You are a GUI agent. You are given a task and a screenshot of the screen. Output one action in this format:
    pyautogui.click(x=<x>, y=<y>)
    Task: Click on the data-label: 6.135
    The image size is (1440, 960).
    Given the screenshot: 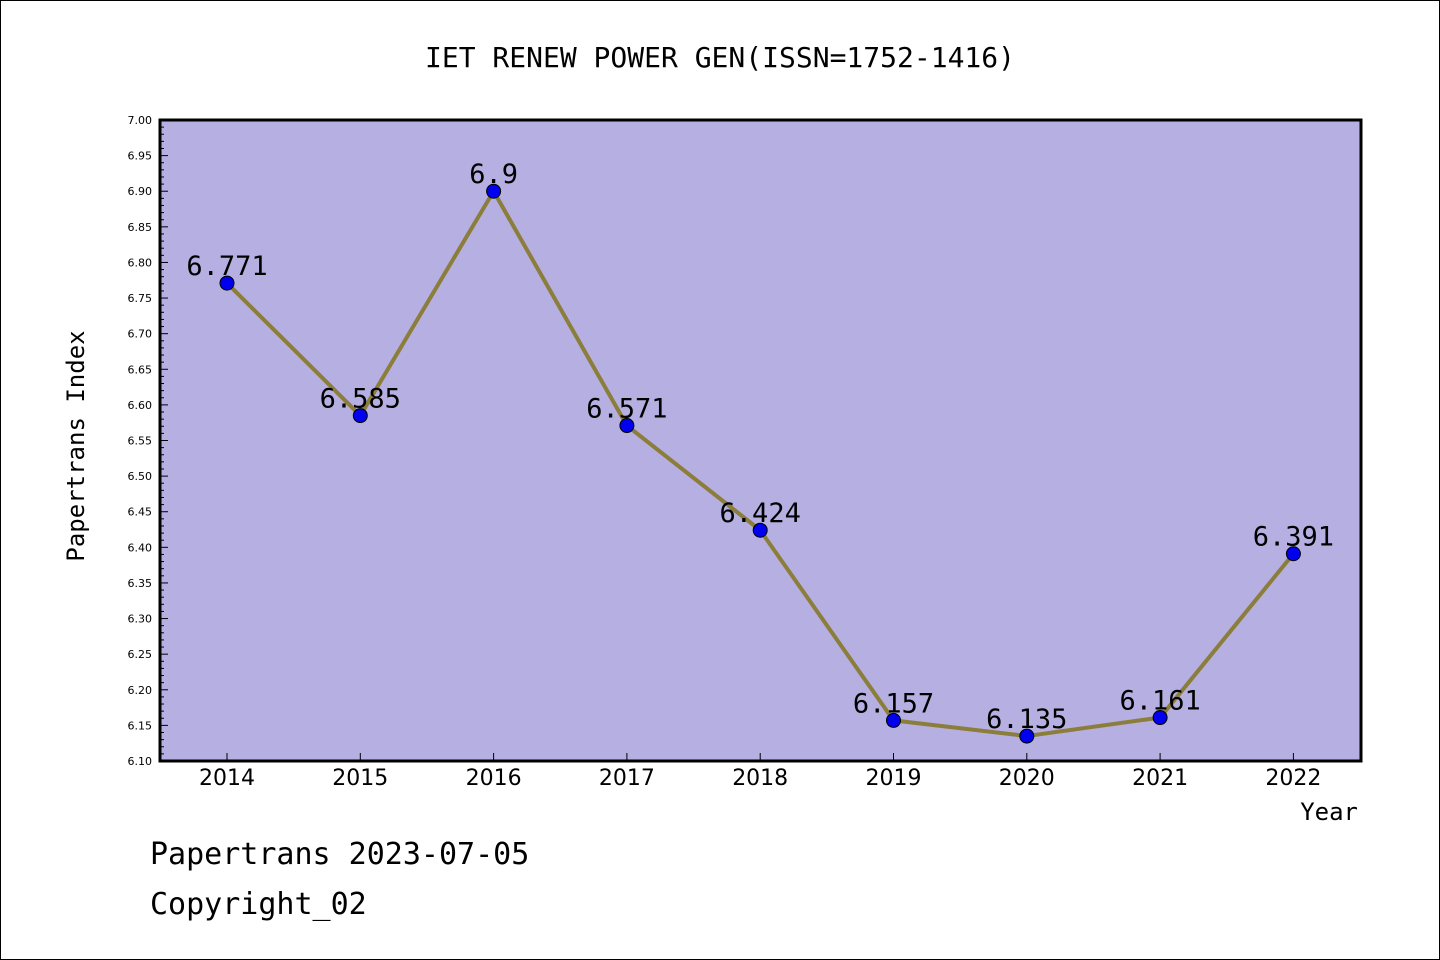 What is the action you would take?
    pyautogui.click(x=1026, y=719)
    